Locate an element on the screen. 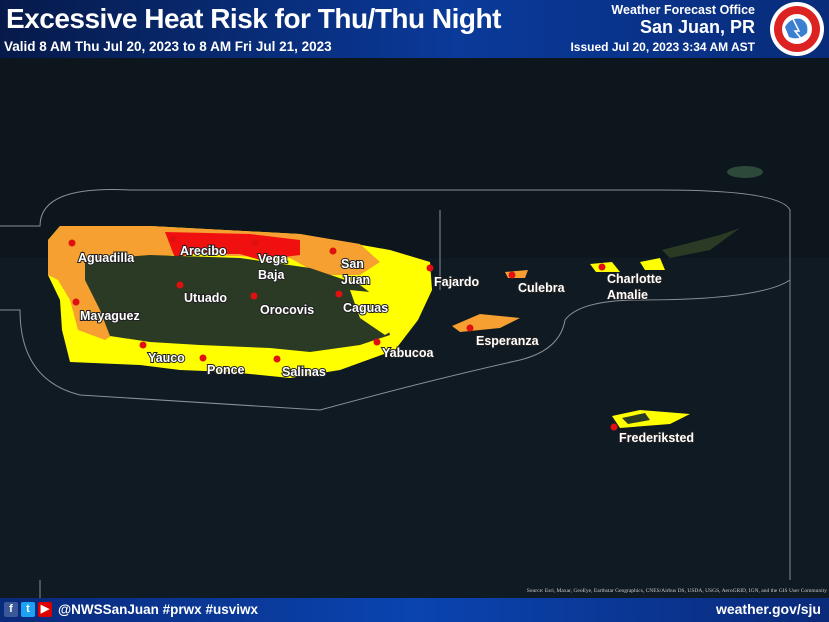  nws-logo is located at coordinates (797, 29).